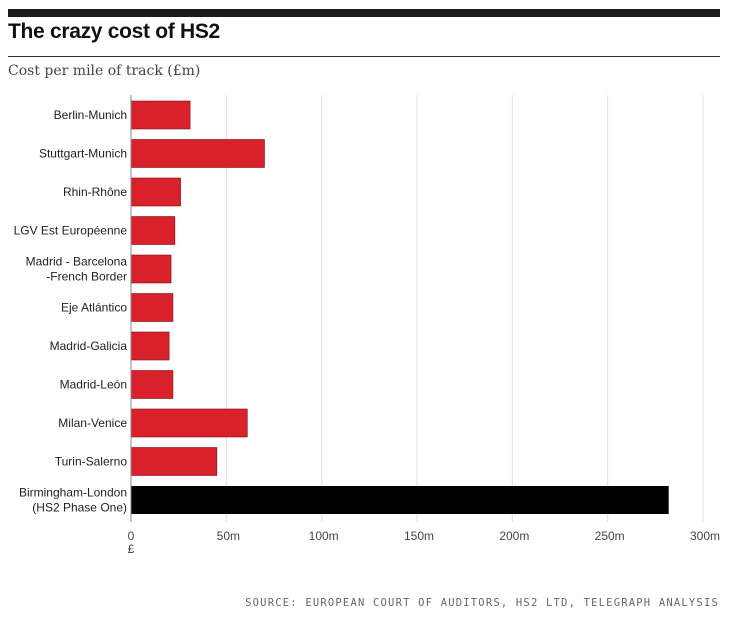 The height and width of the screenshot is (632, 752). I want to click on category-label: Madrid - Barcelona -French Border, so click(77, 269).